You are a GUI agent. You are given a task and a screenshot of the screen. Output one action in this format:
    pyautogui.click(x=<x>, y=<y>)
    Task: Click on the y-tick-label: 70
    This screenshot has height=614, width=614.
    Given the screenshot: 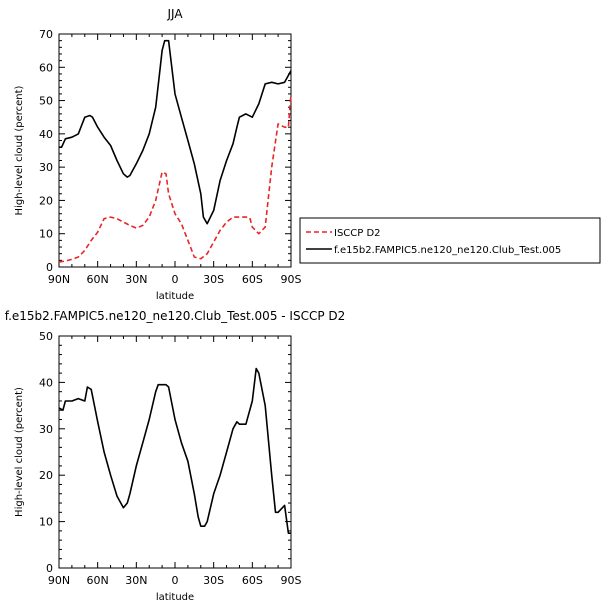 What is the action you would take?
    pyautogui.click(x=46, y=34)
    